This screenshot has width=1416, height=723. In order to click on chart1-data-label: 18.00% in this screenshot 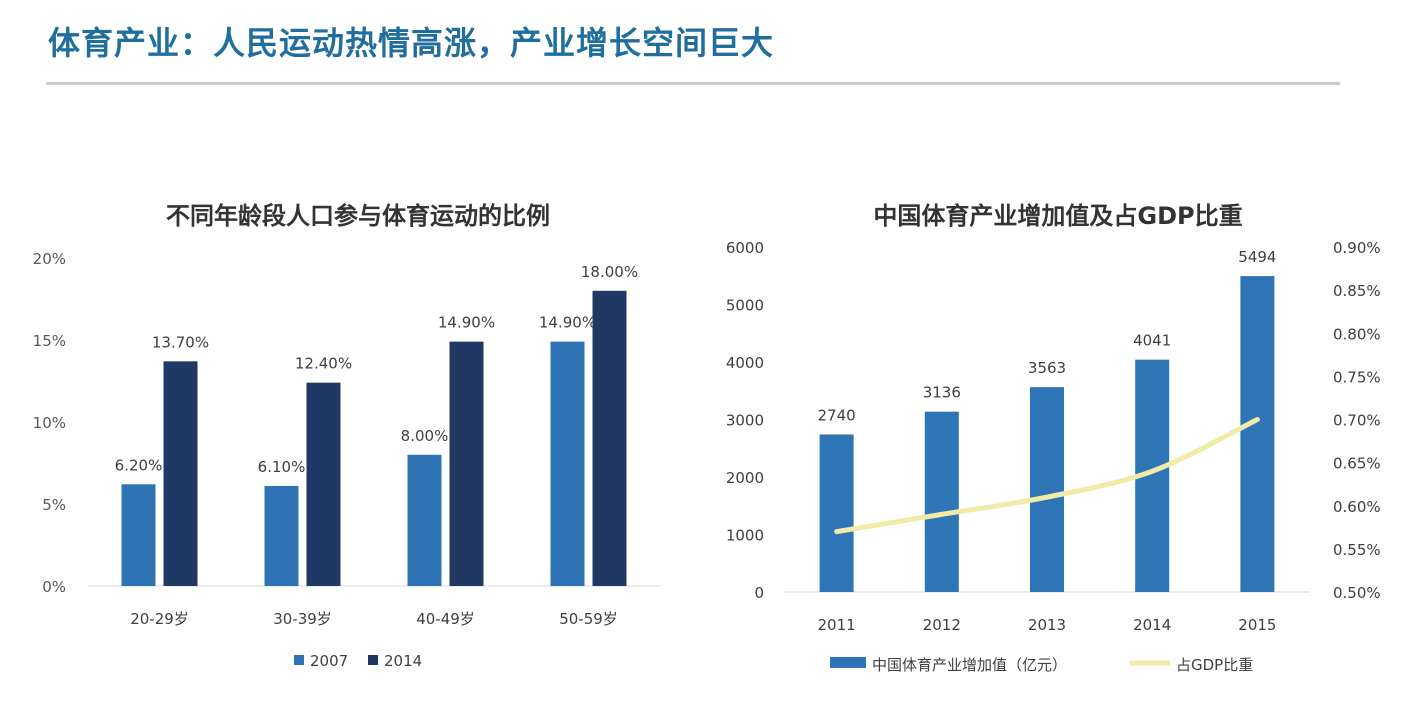, I will do `click(609, 272)`.